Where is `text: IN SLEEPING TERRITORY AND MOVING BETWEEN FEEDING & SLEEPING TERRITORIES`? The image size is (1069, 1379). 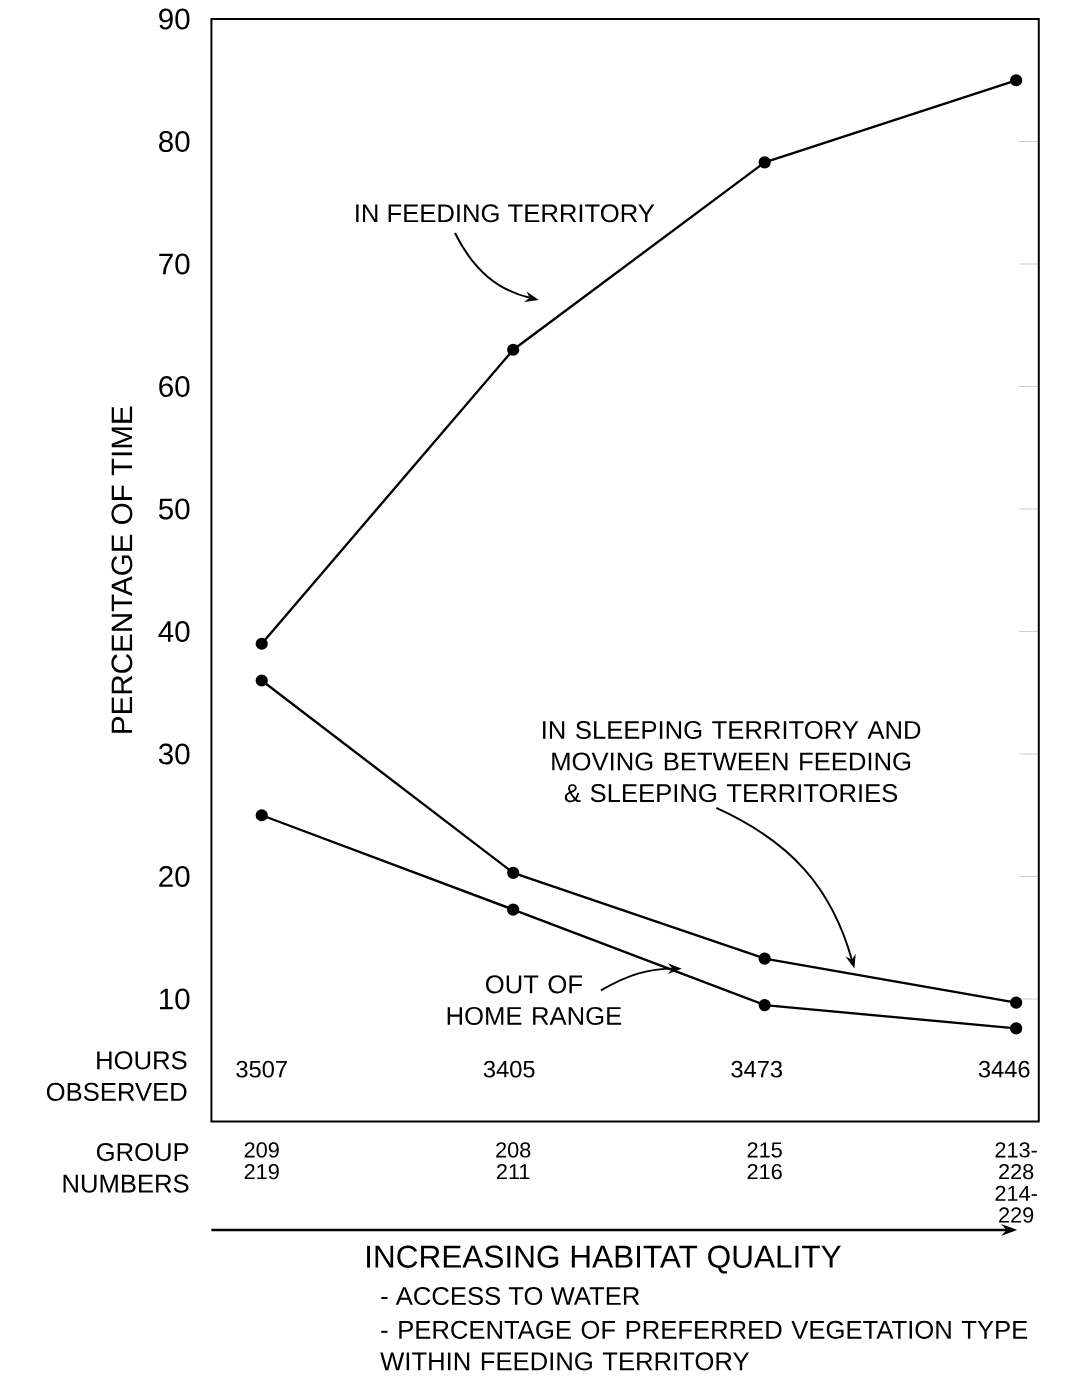
text: IN SLEEPING TERRITORY AND MOVING BETWEEN FEEDING & SLEEPING TERRITORIES is located at coordinates (731, 761).